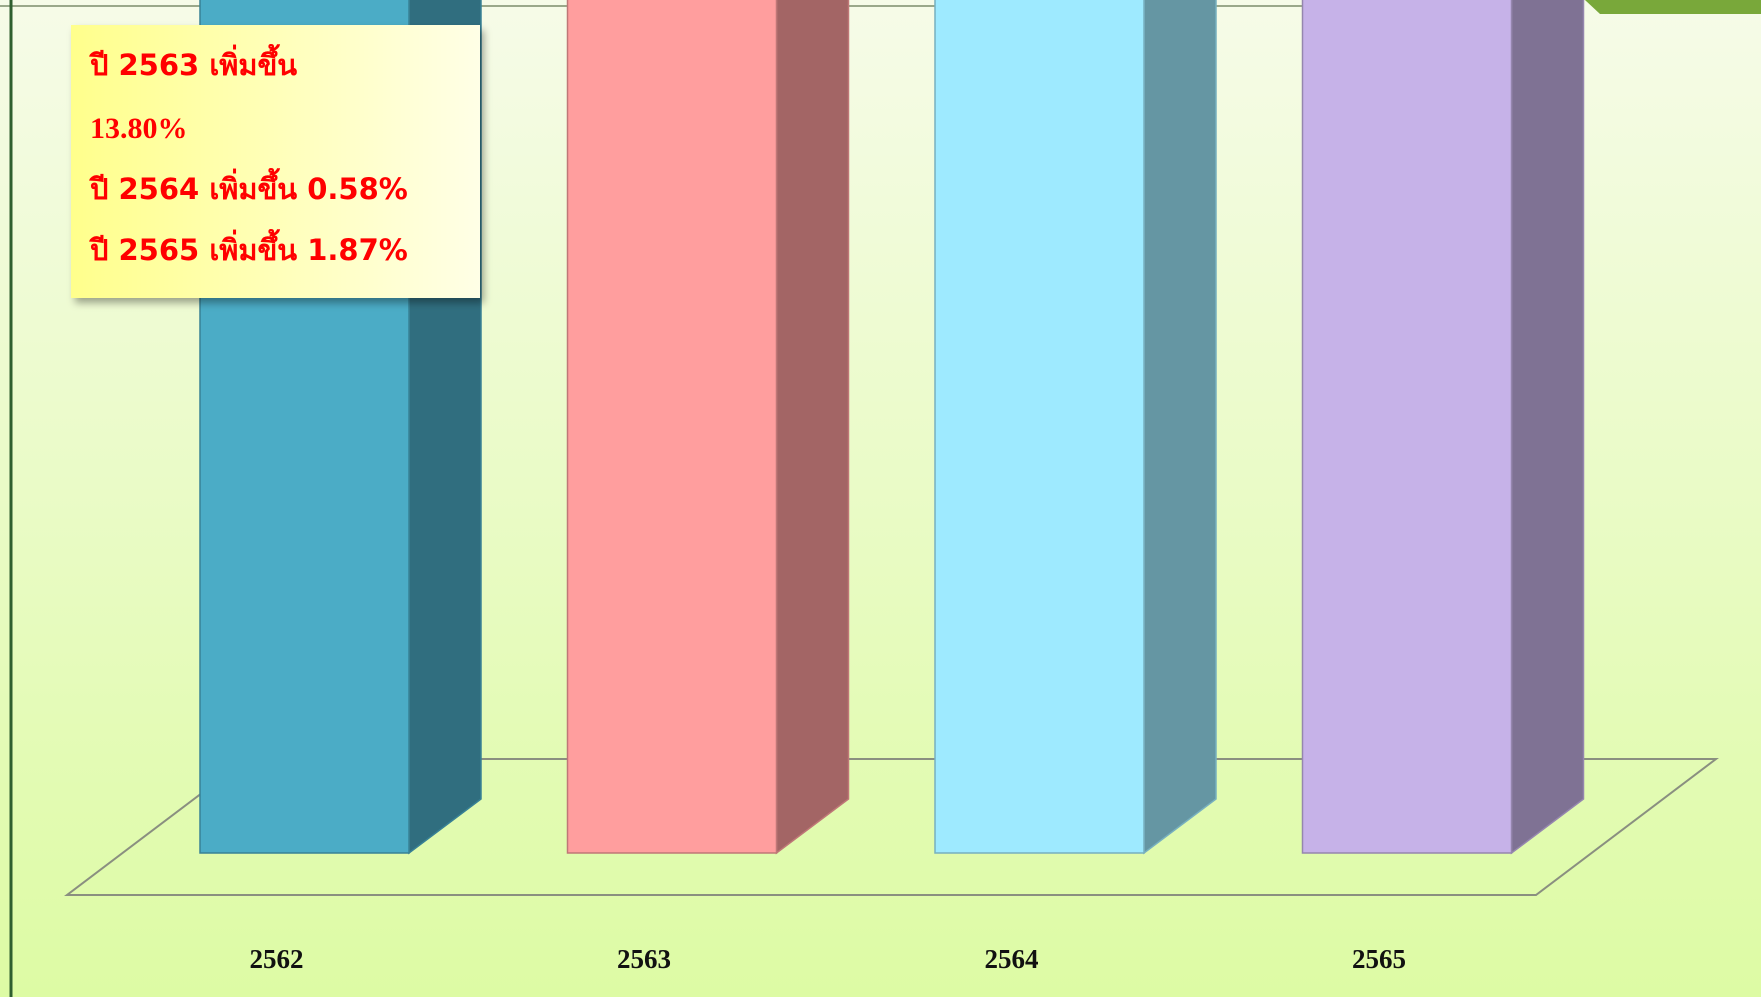 Image resolution: width=1761 pixels, height=997 pixels. Describe the element at coordinates (139, 128) in the screenshot. I see `annotation-line: 13.80%` at that location.